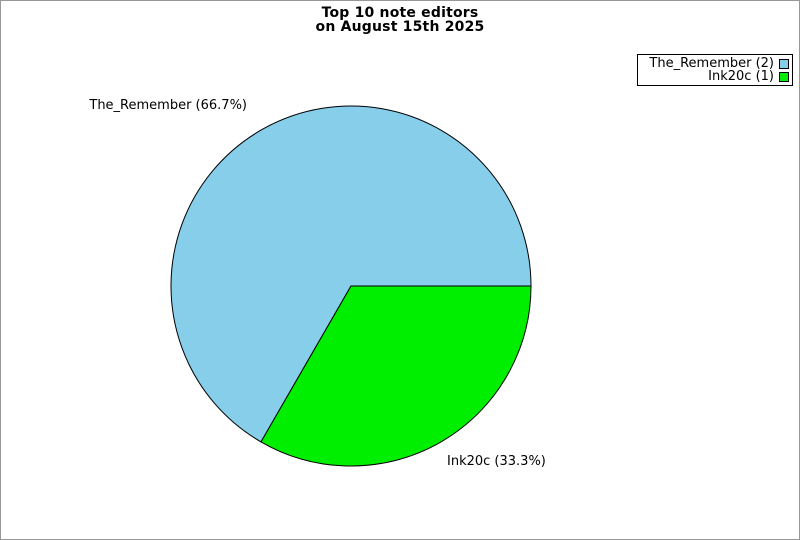 This screenshot has width=800, height=540. What do you see at coordinates (784, 76) in the screenshot?
I see `legend-swatch-ink20c` at bounding box center [784, 76].